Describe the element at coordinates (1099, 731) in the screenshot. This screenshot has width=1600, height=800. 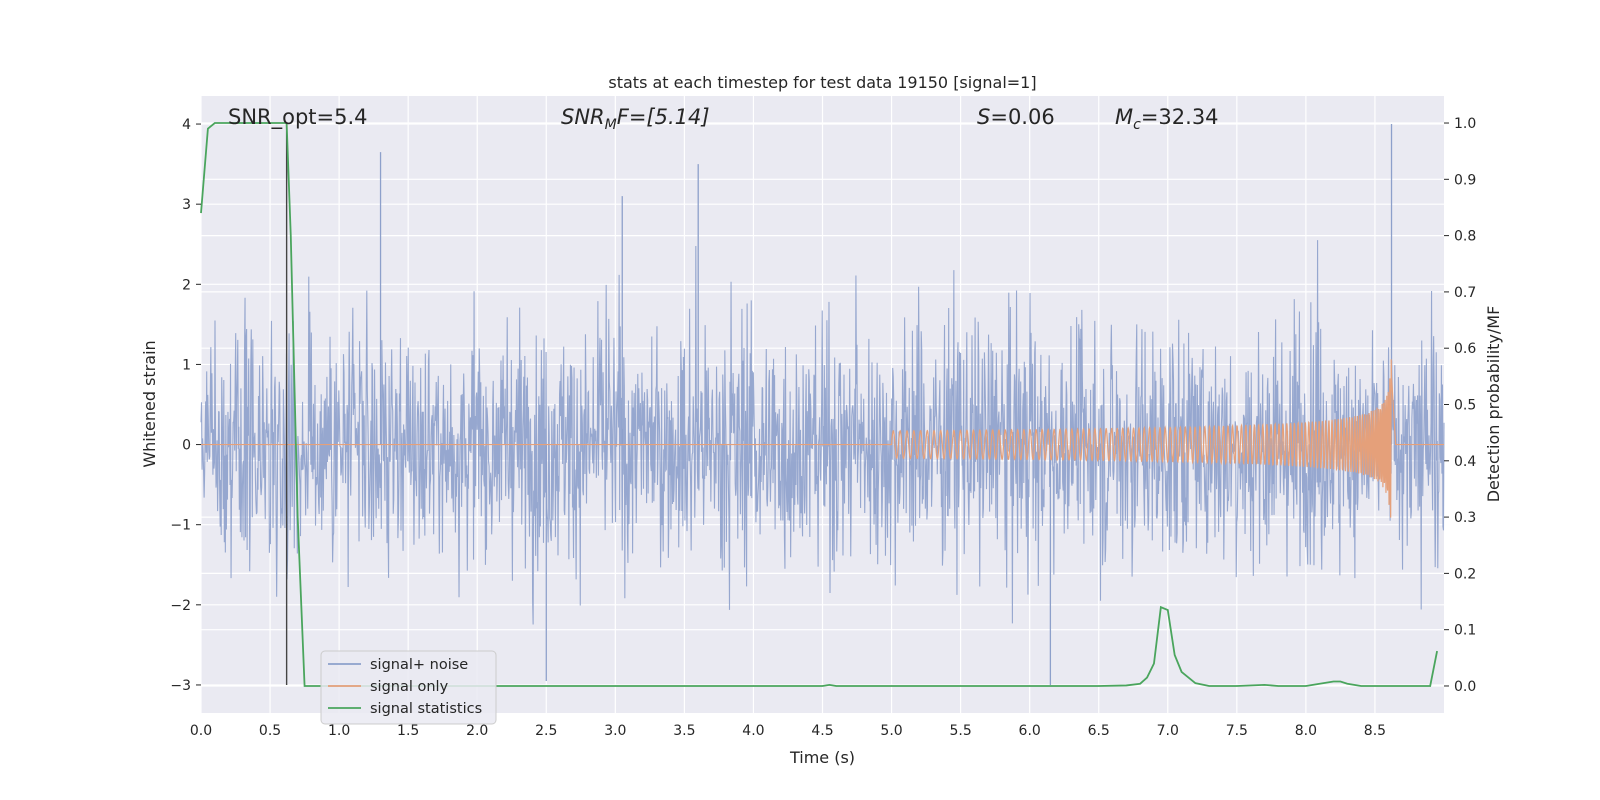
I see `x-tick-label: 6.5` at that location.